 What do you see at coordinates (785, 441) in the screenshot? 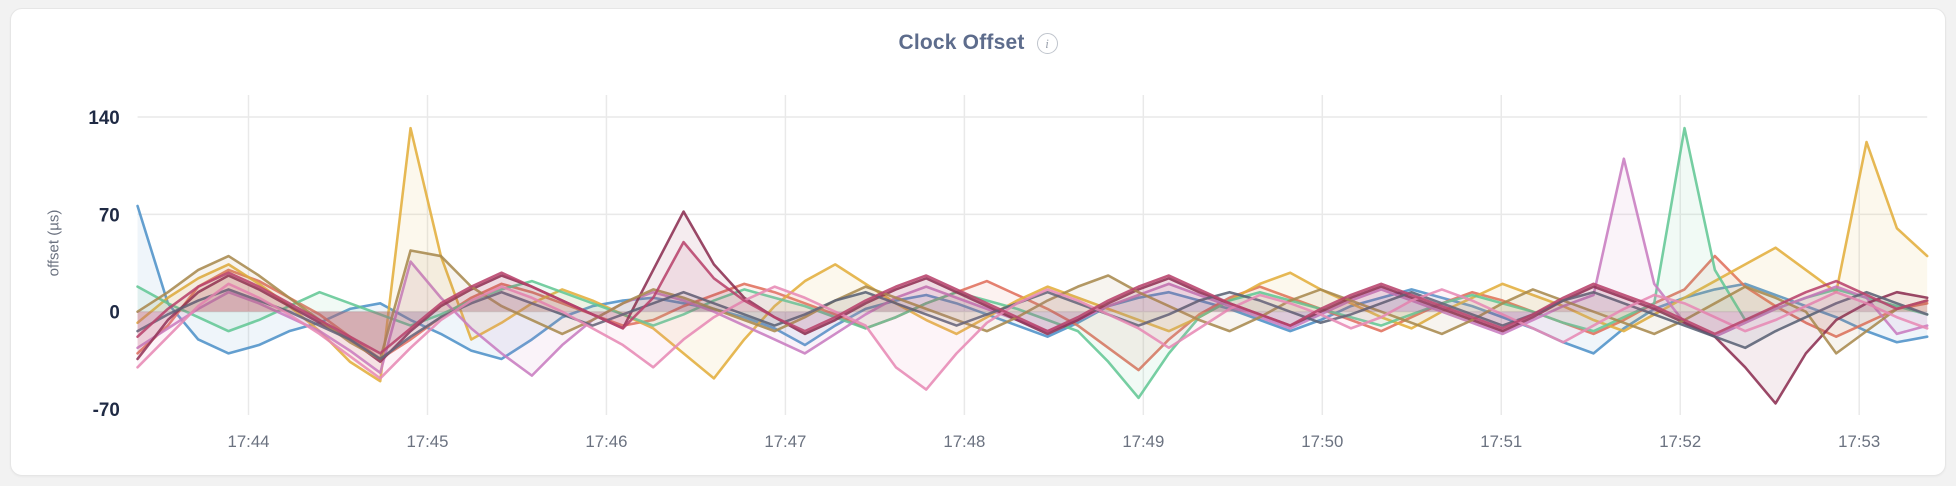
I see `x-axis-tick-label: 17:47` at bounding box center [785, 441].